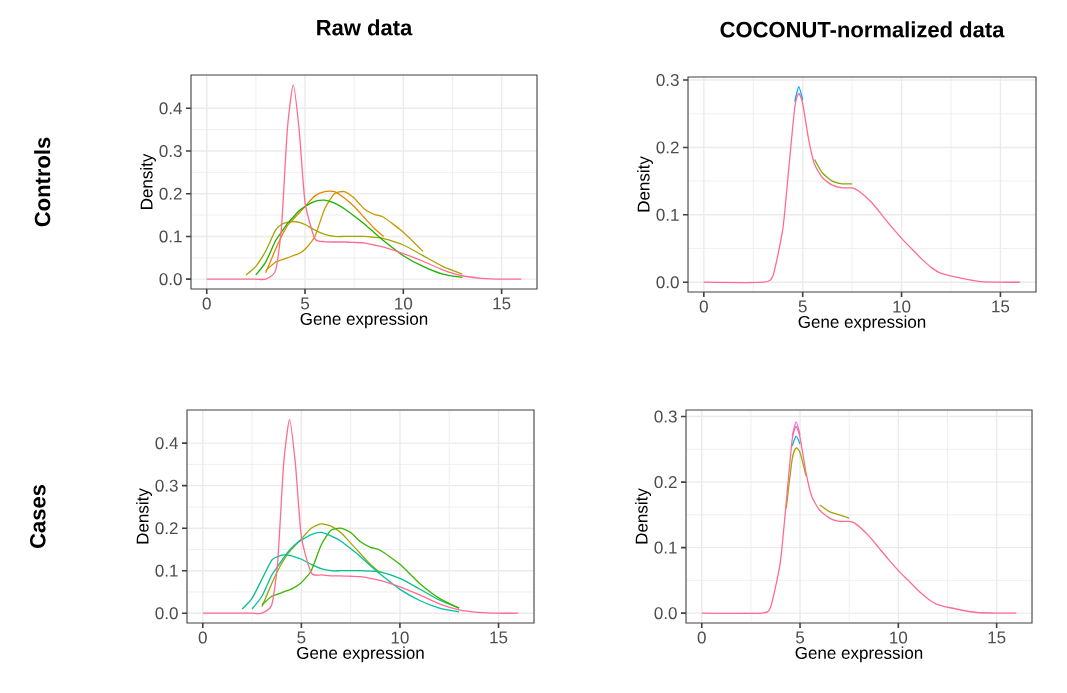 The width and height of the screenshot is (1067, 693). Describe the element at coordinates (862, 29) in the screenshot. I see `chart-title: COCONUT-normalized data` at that location.